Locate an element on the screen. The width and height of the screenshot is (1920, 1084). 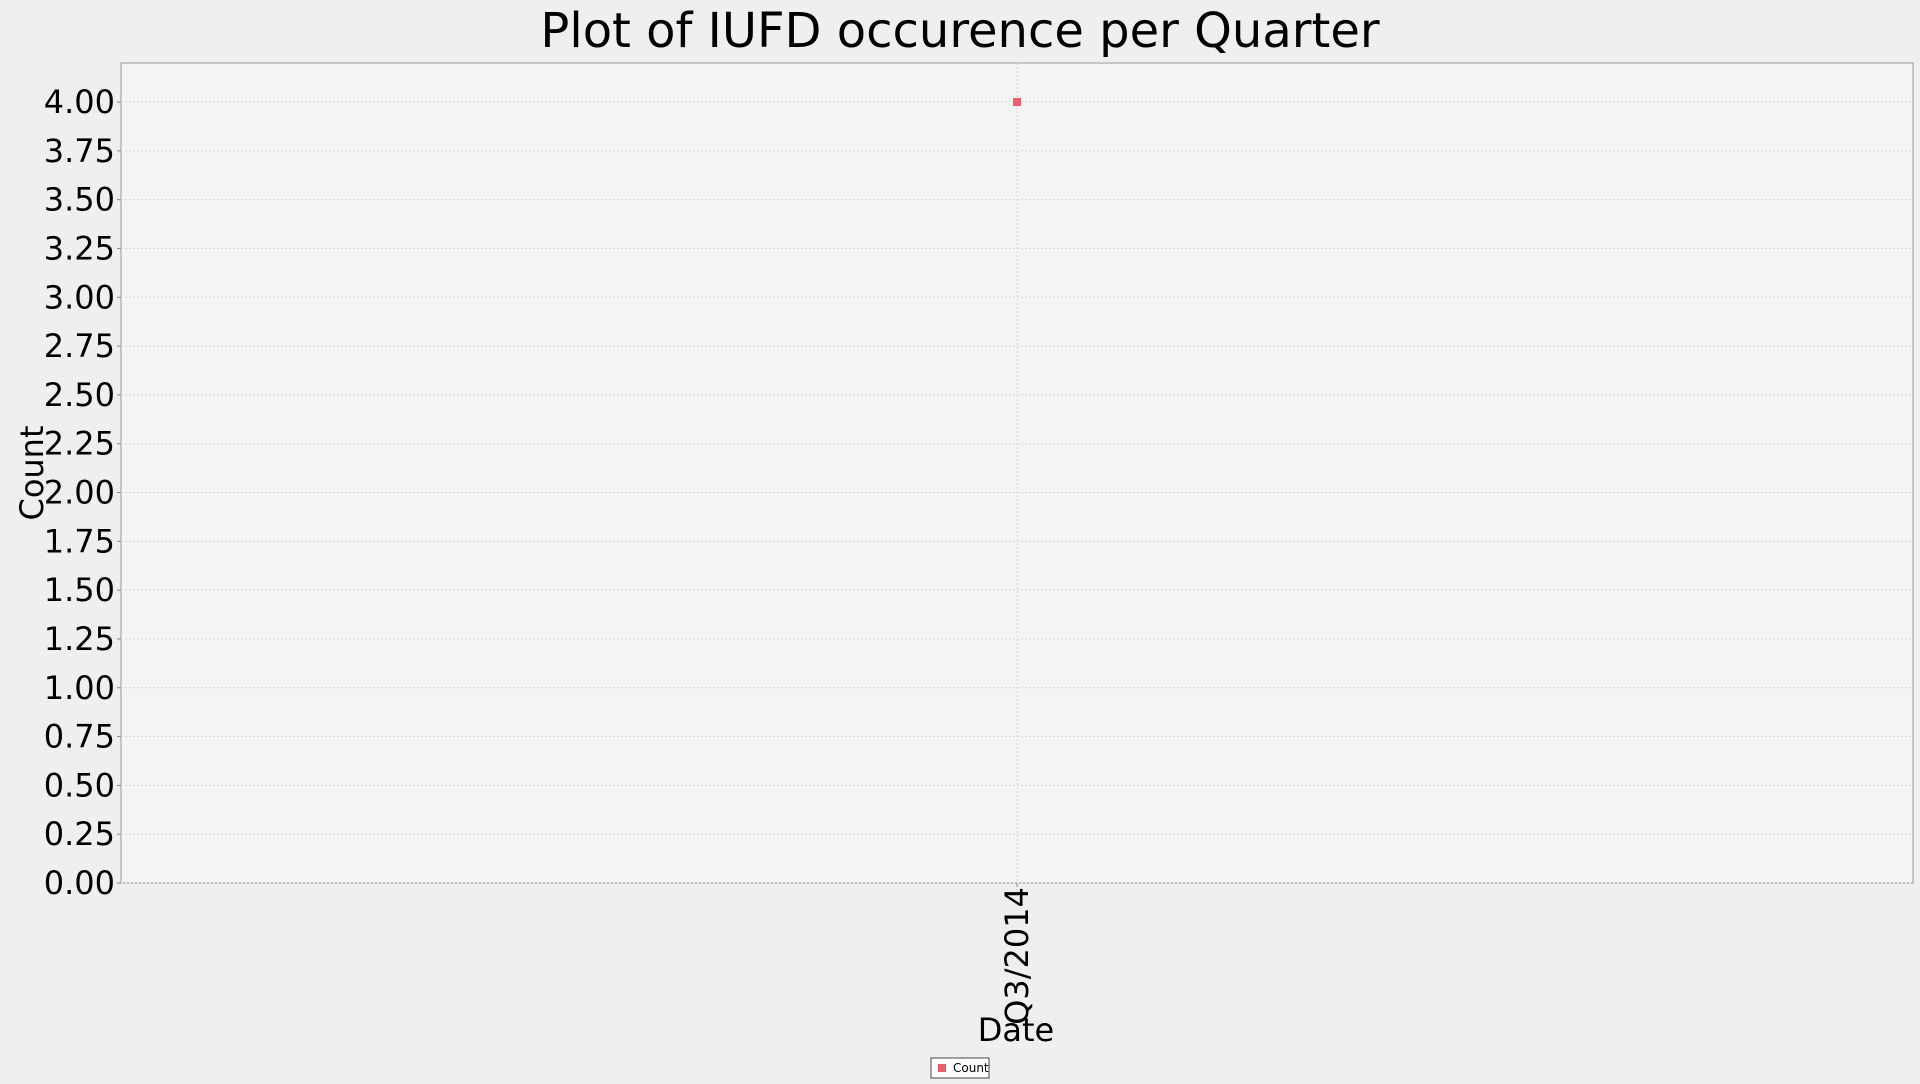
y-tick-label: 3.75 is located at coordinates (79, 151).